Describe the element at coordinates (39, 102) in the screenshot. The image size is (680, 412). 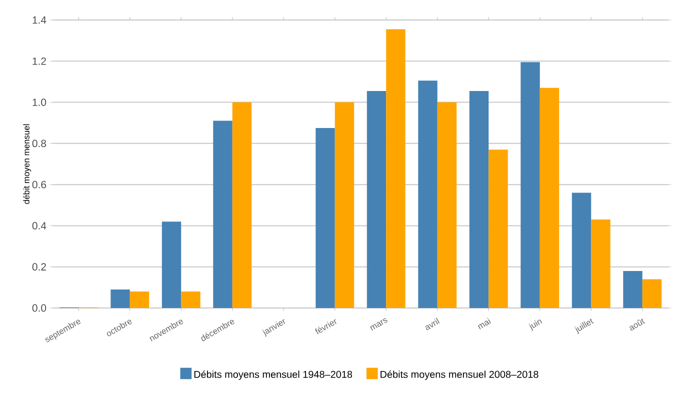
I see `y-tick-label: 1.0` at that location.